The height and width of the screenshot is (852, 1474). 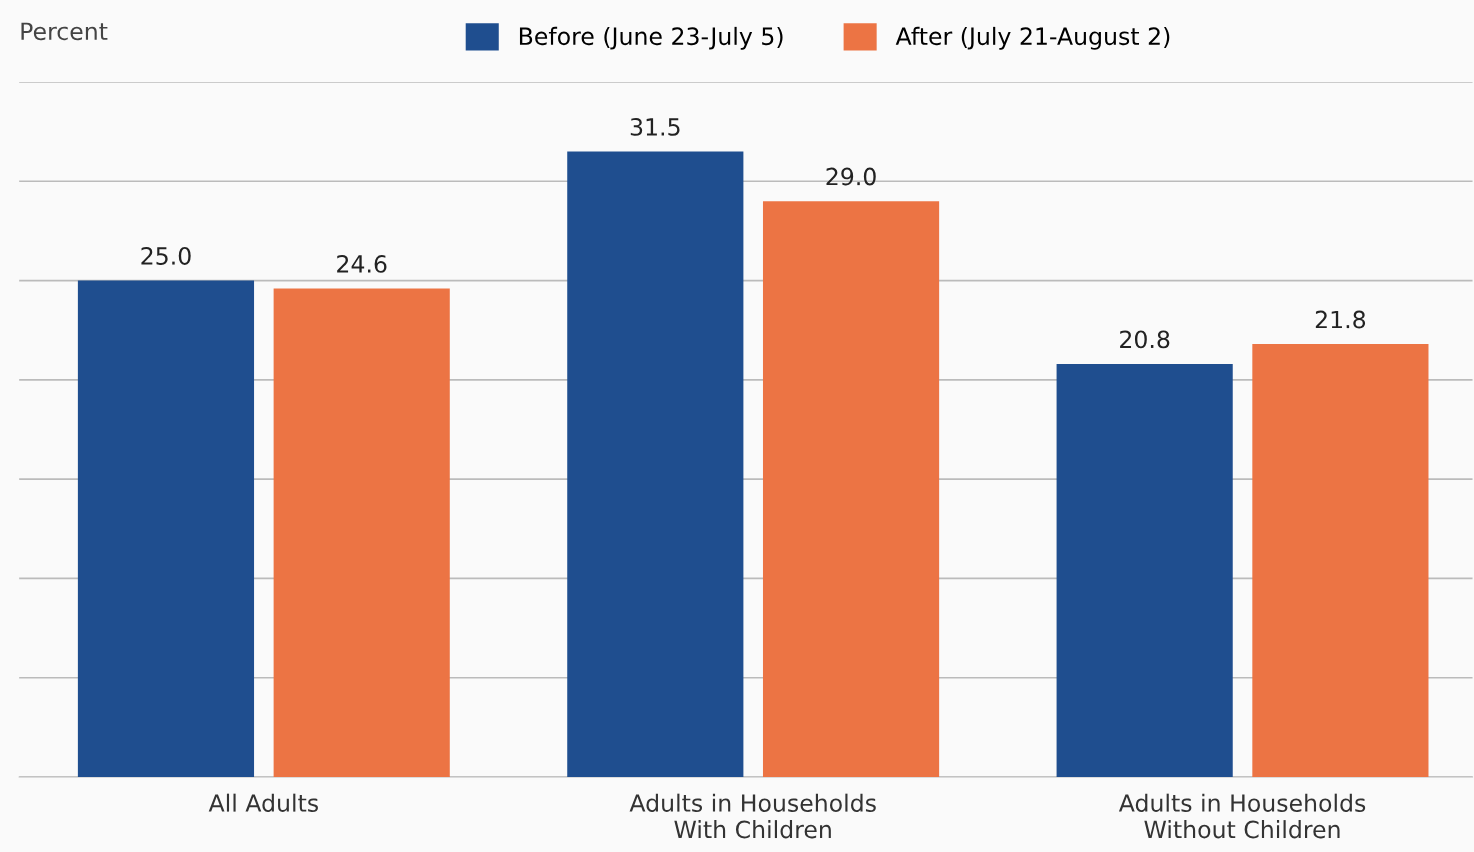 I want to click on data-label: 24.6, so click(x=362, y=263).